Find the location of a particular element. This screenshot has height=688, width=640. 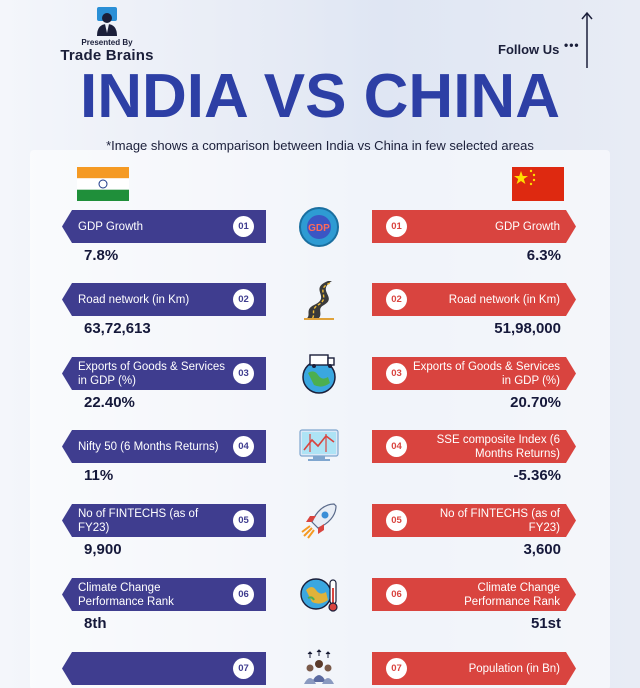

trade-brains-logo: Presented By Trade Brains is located at coordinates (107, 35).